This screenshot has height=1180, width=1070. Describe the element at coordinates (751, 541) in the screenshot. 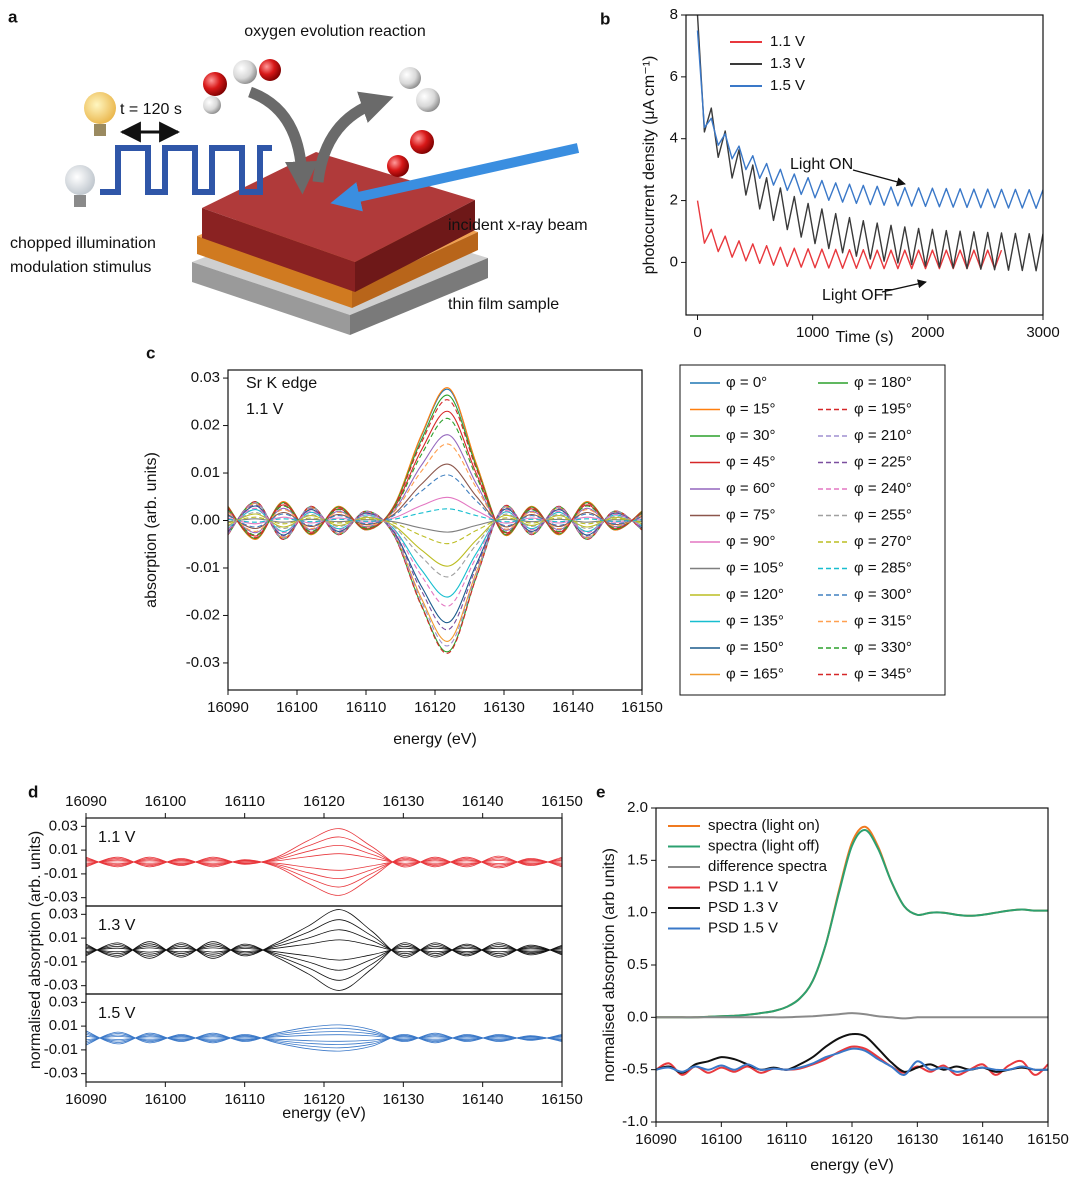

I see `legend-label: φ = 90°` at that location.